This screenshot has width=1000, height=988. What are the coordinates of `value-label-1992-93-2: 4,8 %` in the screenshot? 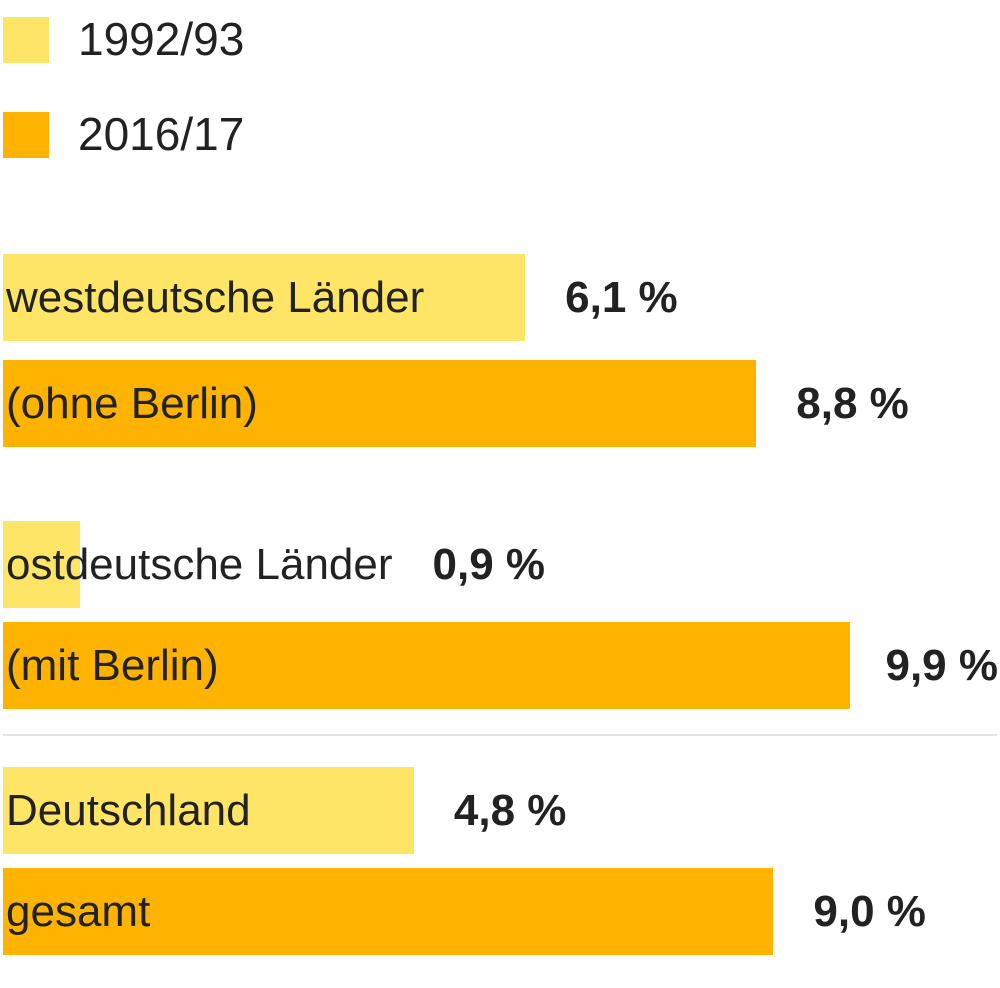 It's located at (510, 810).